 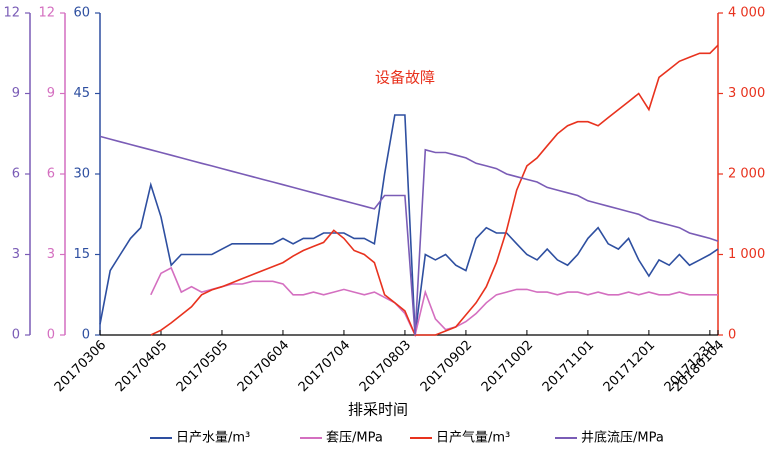 What do you see at coordinates (81, 93) in the screenshot?
I see `y-tick-label: 45` at bounding box center [81, 93].